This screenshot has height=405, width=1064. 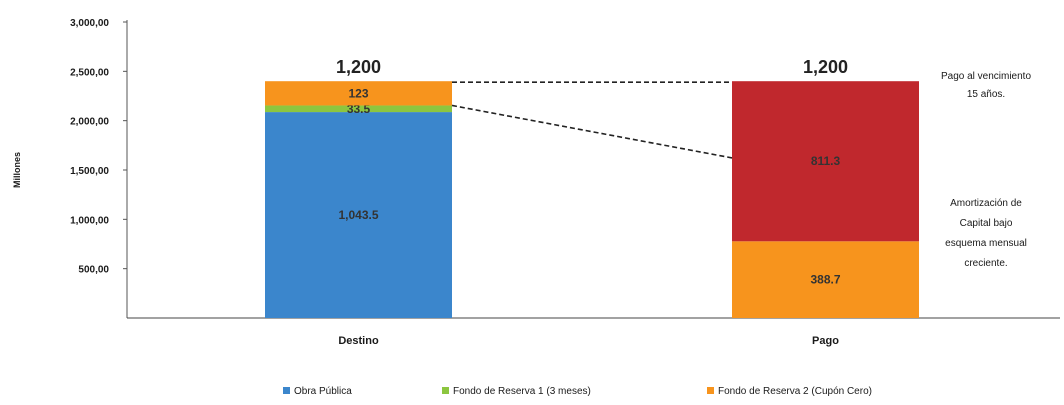 I want to click on data-label: 123, so click(x=358, y=93).